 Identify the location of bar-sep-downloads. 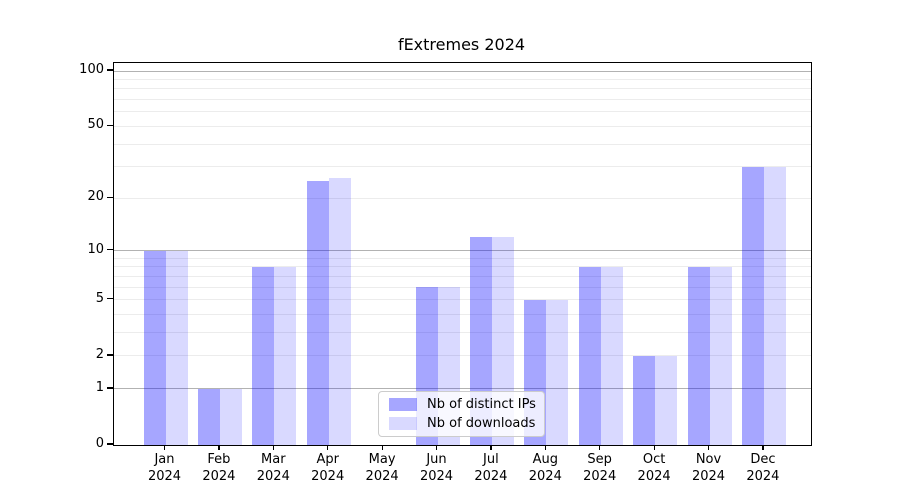
(611, 355).